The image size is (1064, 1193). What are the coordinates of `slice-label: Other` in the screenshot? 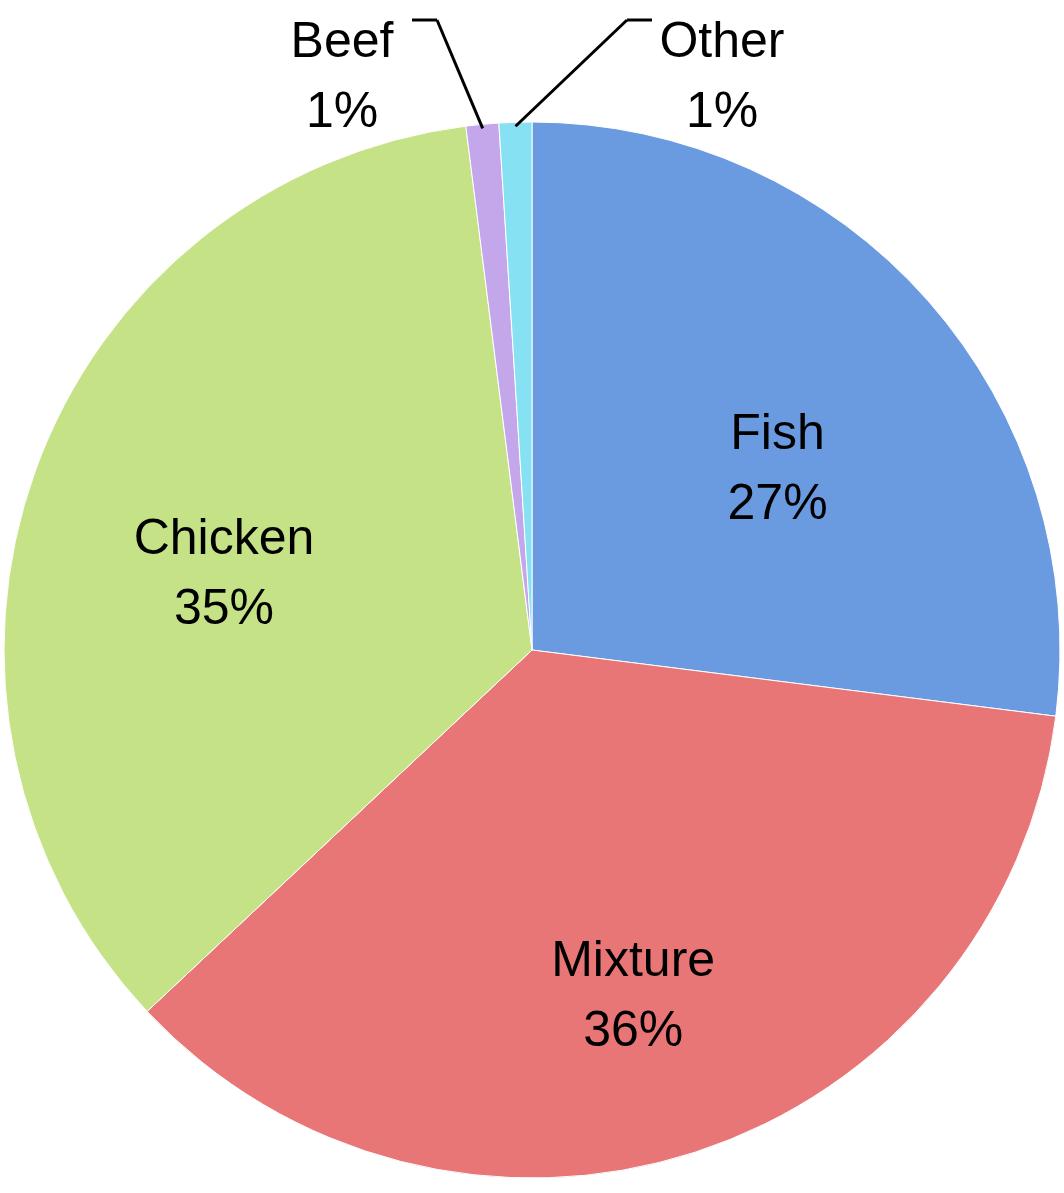 It's located at (722, 40).